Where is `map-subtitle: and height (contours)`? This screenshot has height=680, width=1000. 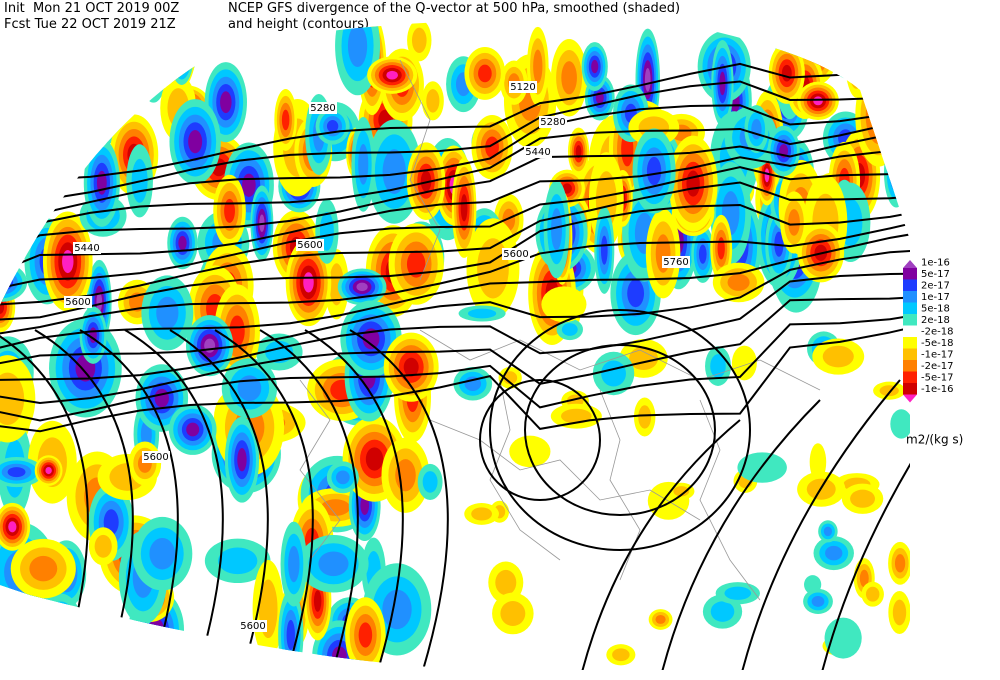 map-subtitle: and height (contours) is located at coordinates (298, 24).